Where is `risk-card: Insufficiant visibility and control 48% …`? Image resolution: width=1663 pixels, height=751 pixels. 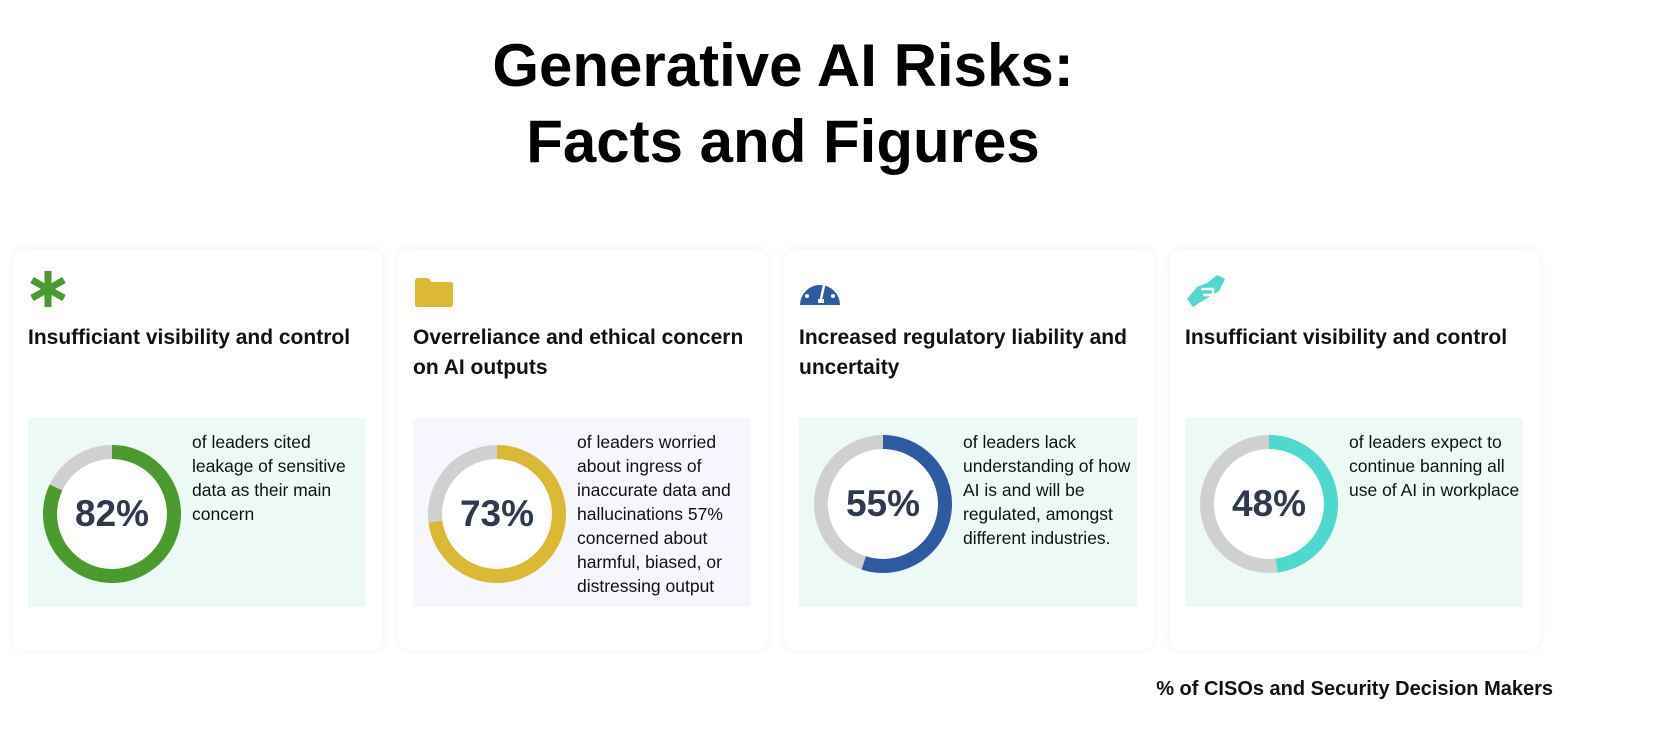 risk-card: Insufficiant visibility and control 48% … is located at coordinates (1355, 449).